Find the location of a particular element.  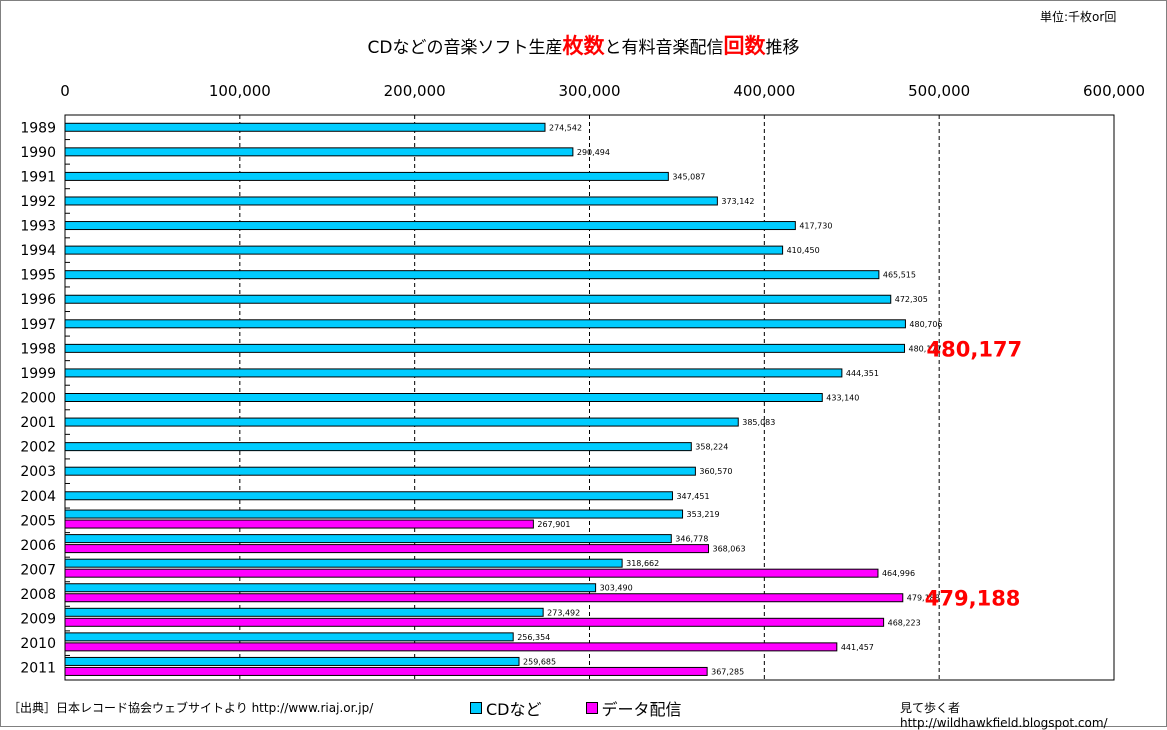

data-label-cd: 256,354 is located at coordinates (533, 637).